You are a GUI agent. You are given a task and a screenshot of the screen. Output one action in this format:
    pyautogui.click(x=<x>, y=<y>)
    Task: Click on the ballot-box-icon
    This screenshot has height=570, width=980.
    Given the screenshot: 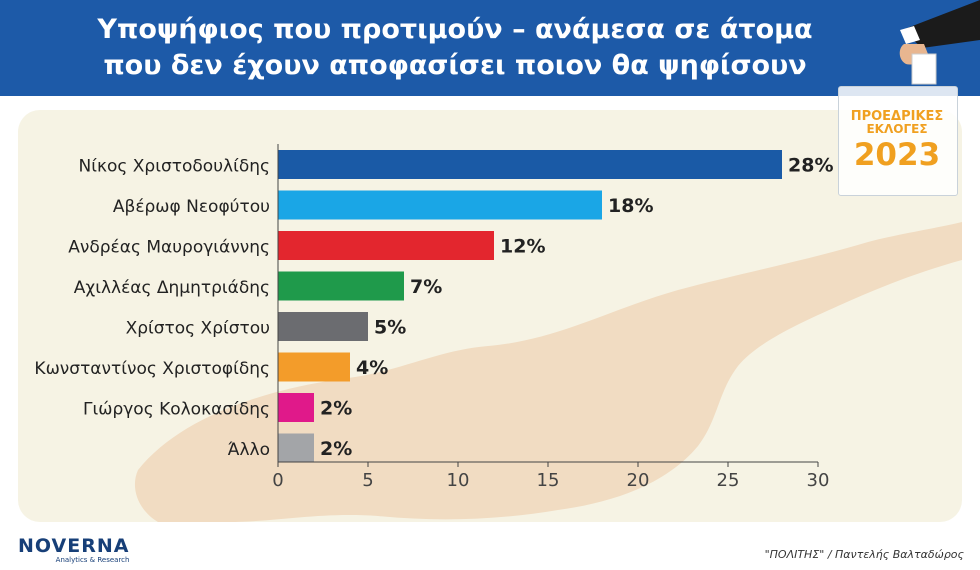 What is the action you would take?
    pyautogui.click(x=898, y=141)
    